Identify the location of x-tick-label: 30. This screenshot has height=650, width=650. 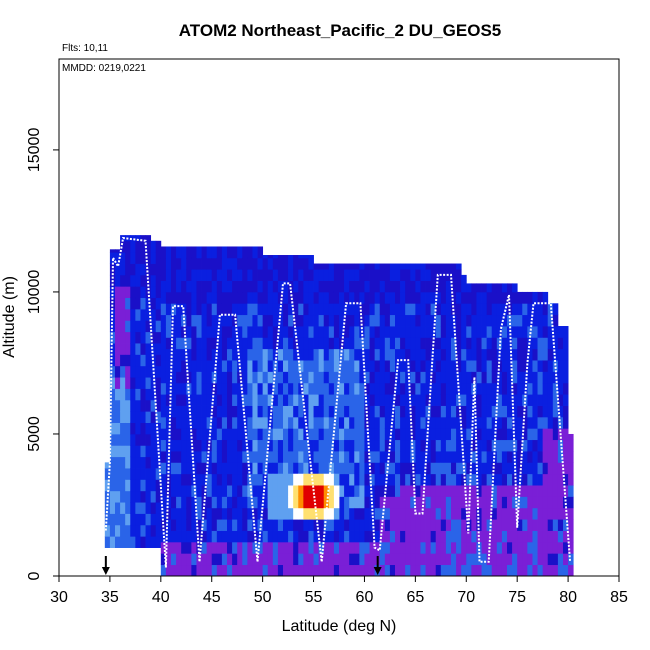
(59, 597).